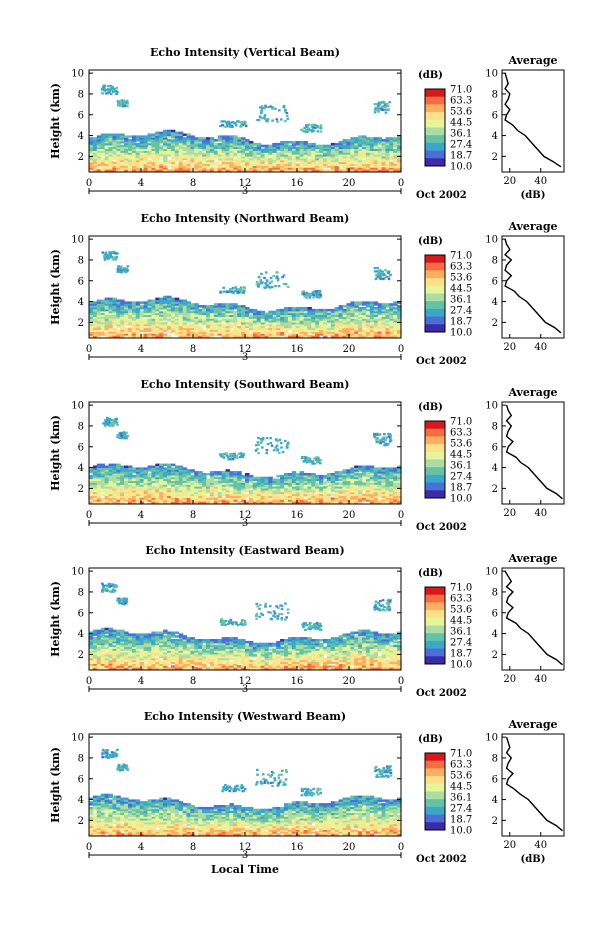 The height and width of the screenshot is (929, 616). I want to click on average-y-tick-label: 6, so click(495, 447).